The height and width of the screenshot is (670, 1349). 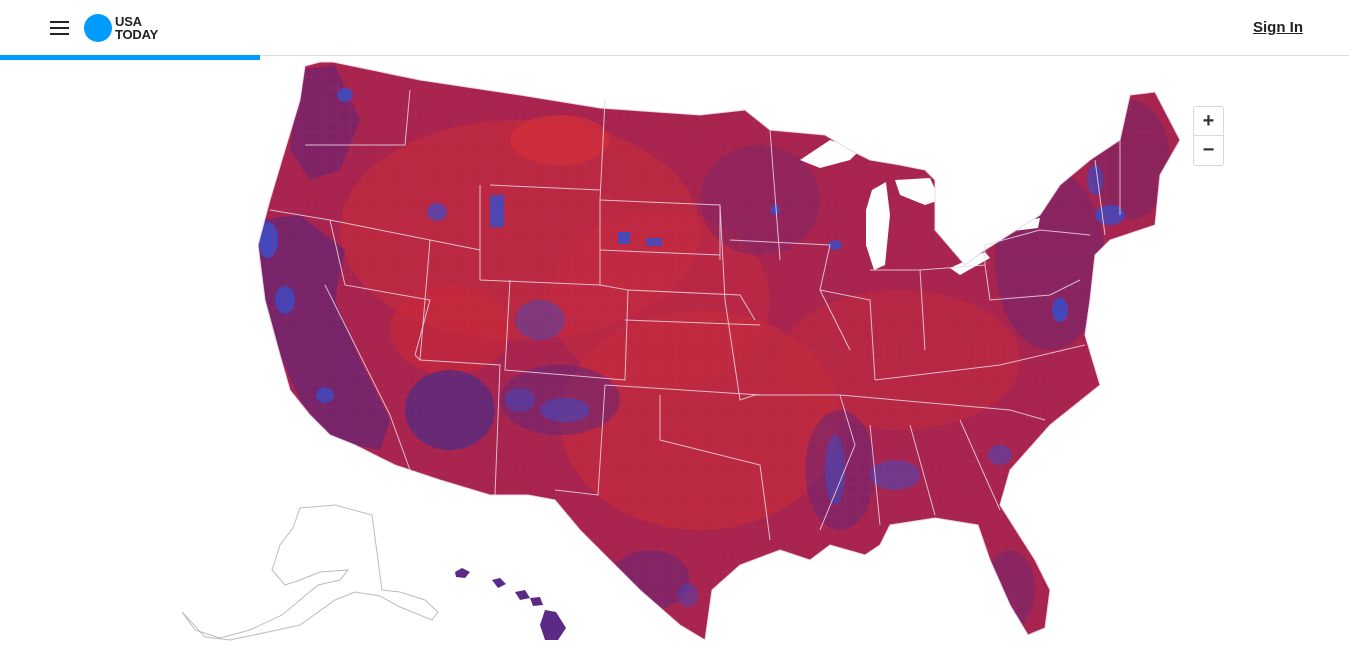 I want to click on zoom-controls: + −, so click(x=1208, y=136).